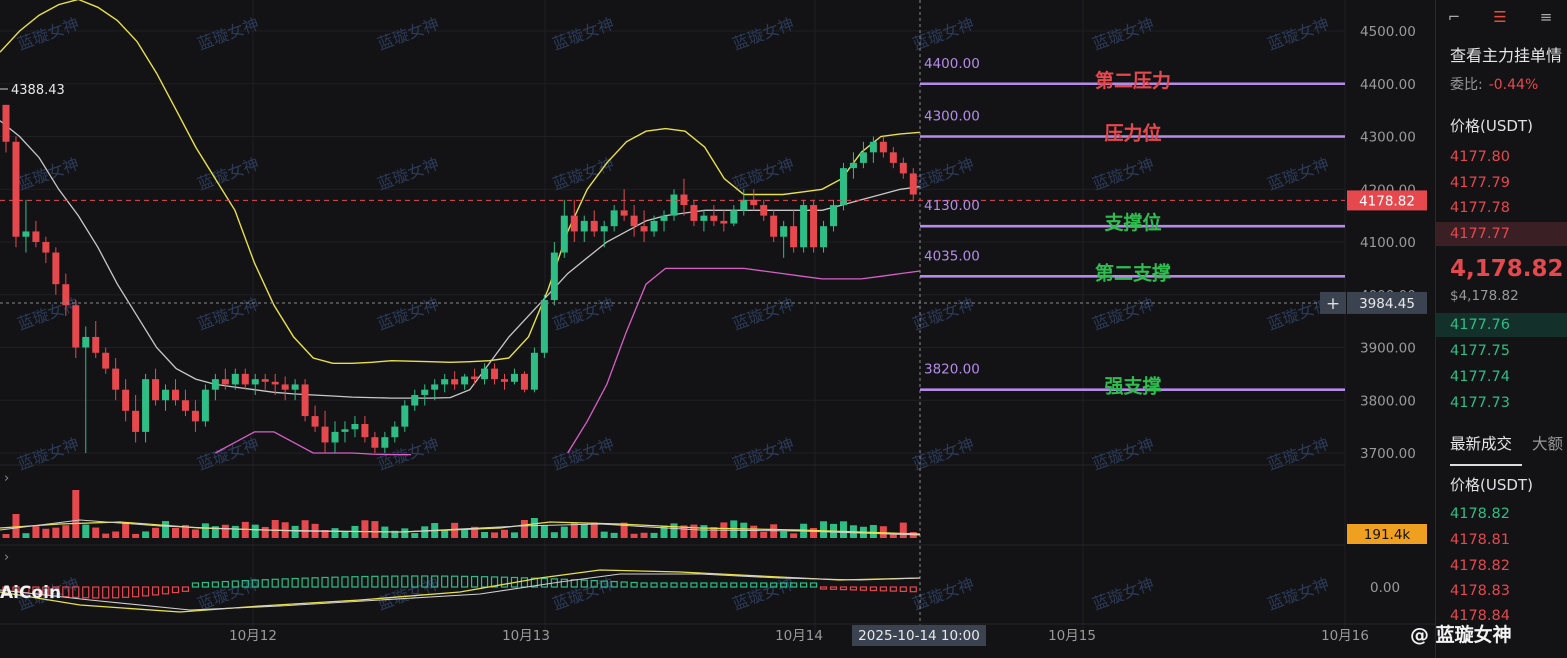  I want to click on volume-tag: 191.4k, so click(1387, 535).